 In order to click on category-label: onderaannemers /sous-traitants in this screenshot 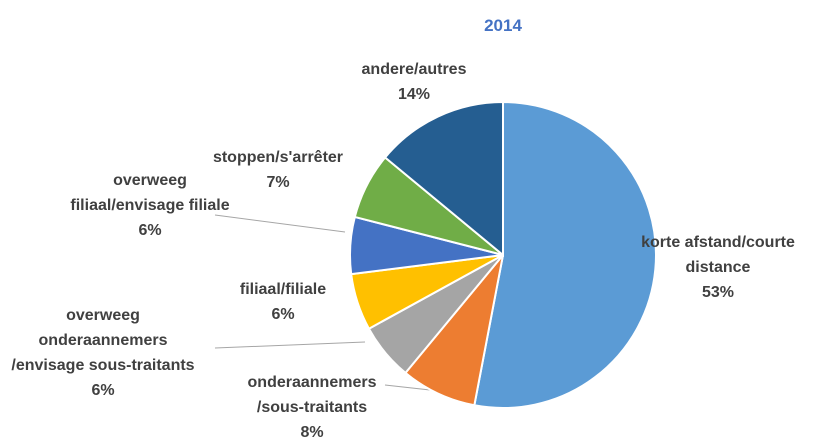, I will do `click(312, 395)`.